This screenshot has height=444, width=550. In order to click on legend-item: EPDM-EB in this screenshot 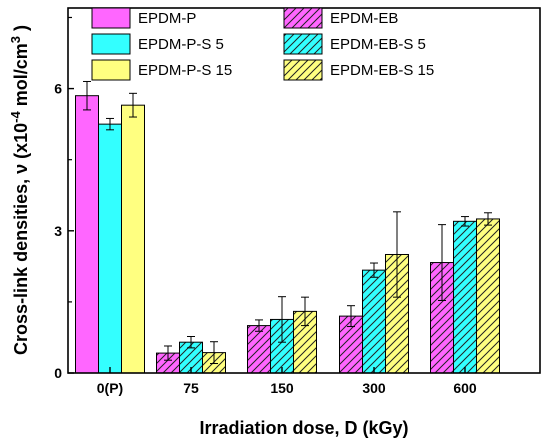, I will do `click(340, 18)`.